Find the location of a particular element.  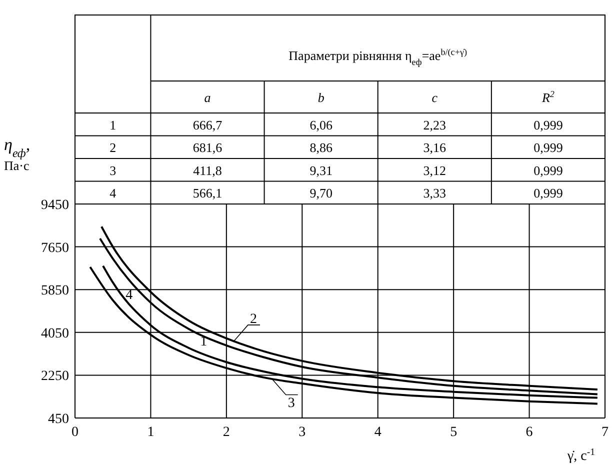

text: 3,16 is located at coordinates (435, 148).